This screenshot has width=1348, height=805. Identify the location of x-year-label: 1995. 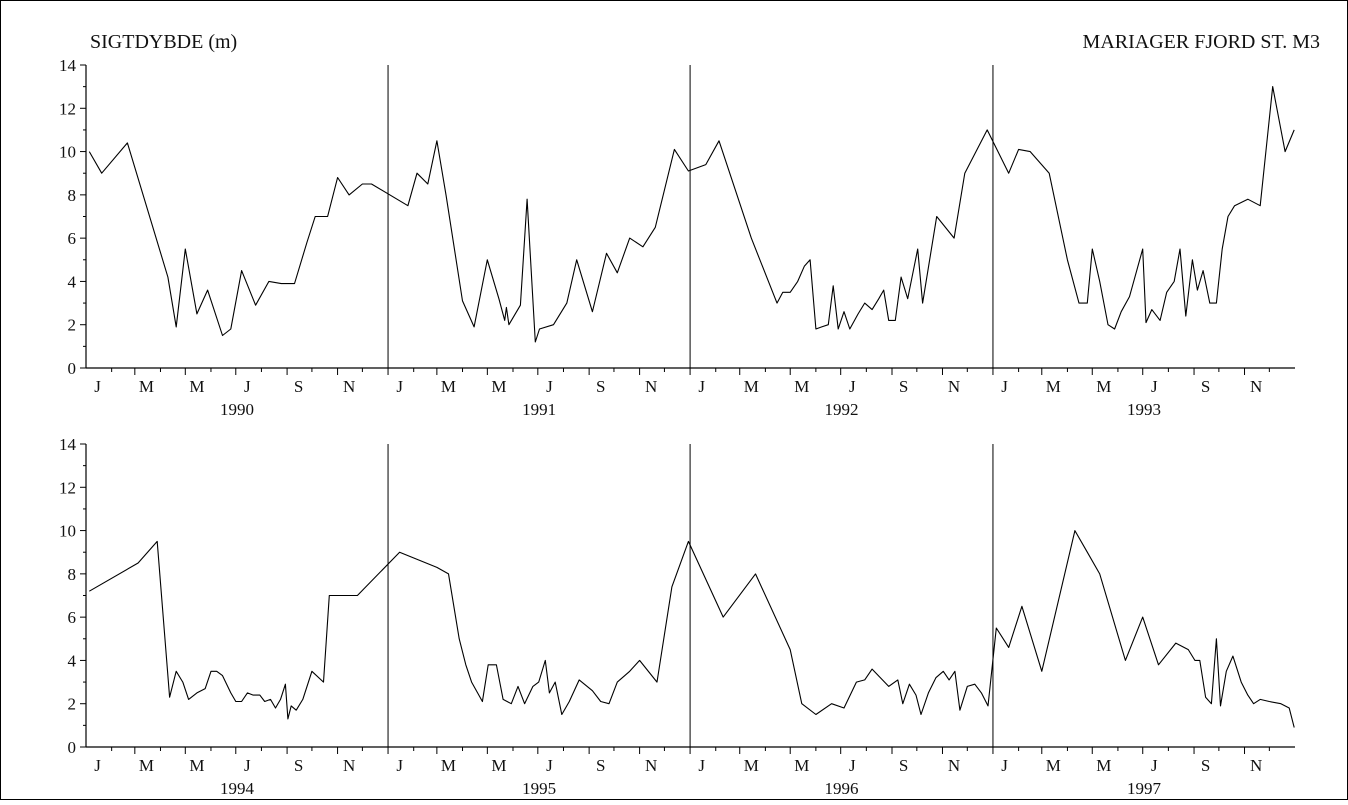
(539, 788).